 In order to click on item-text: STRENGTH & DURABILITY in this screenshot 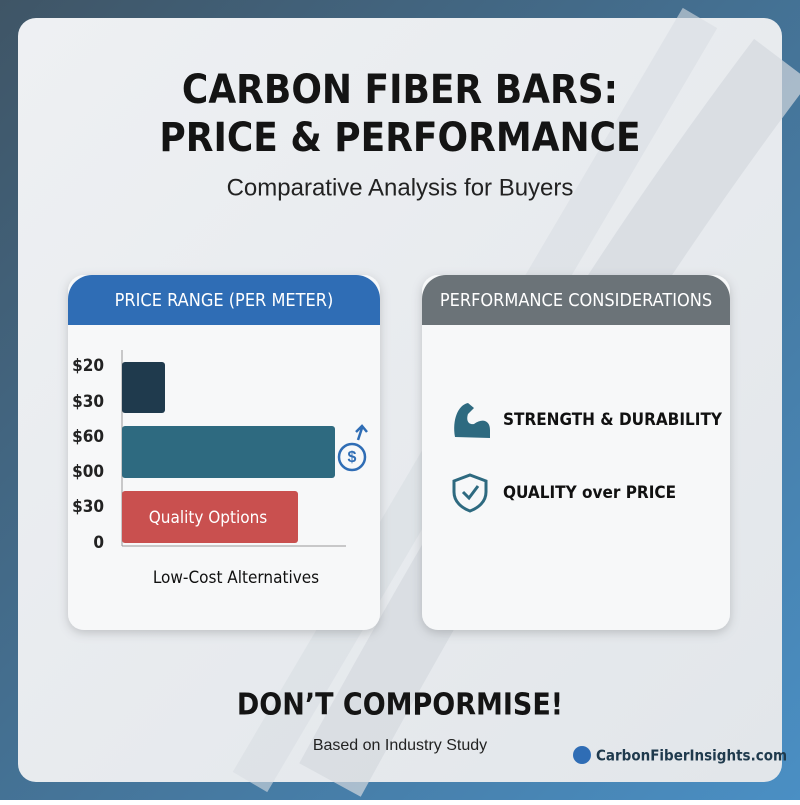, I will do `click(613, 420)`.